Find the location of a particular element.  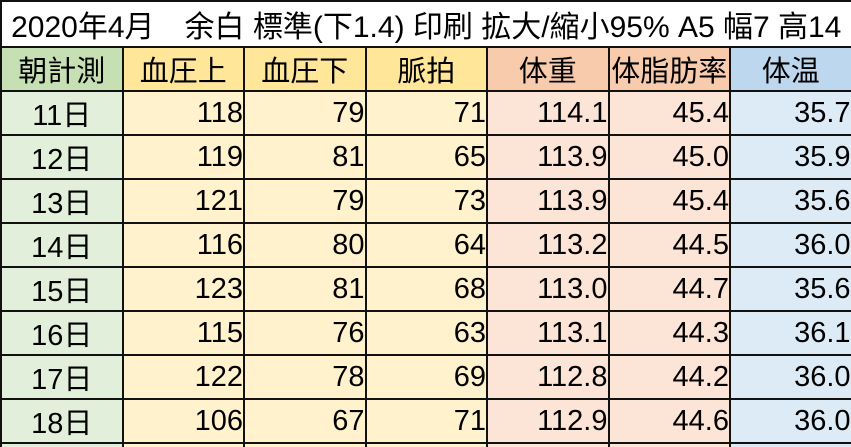

cell-body_fat: 44.3 is located at coordinates (669, 333).